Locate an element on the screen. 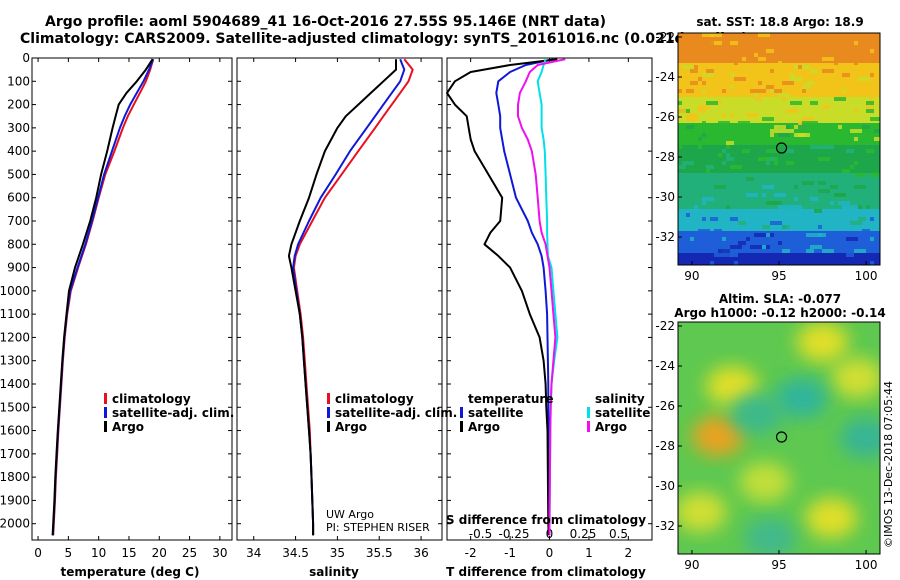 This screenshot has width=900, height=580. legend-swatch-satellite is located at coordinates (105, 412).